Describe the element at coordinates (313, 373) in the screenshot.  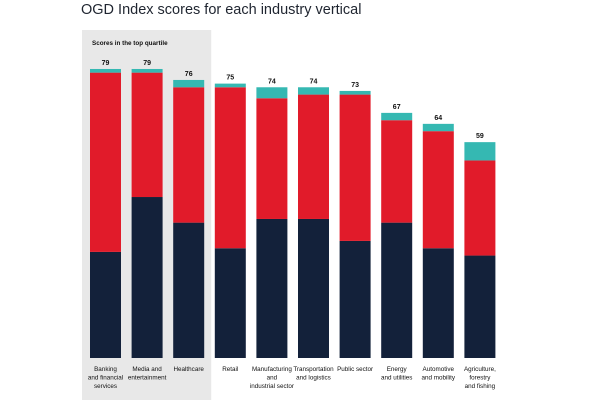
I see `category-label-transportation-and-logistics: Transportation and logistics` at that location.